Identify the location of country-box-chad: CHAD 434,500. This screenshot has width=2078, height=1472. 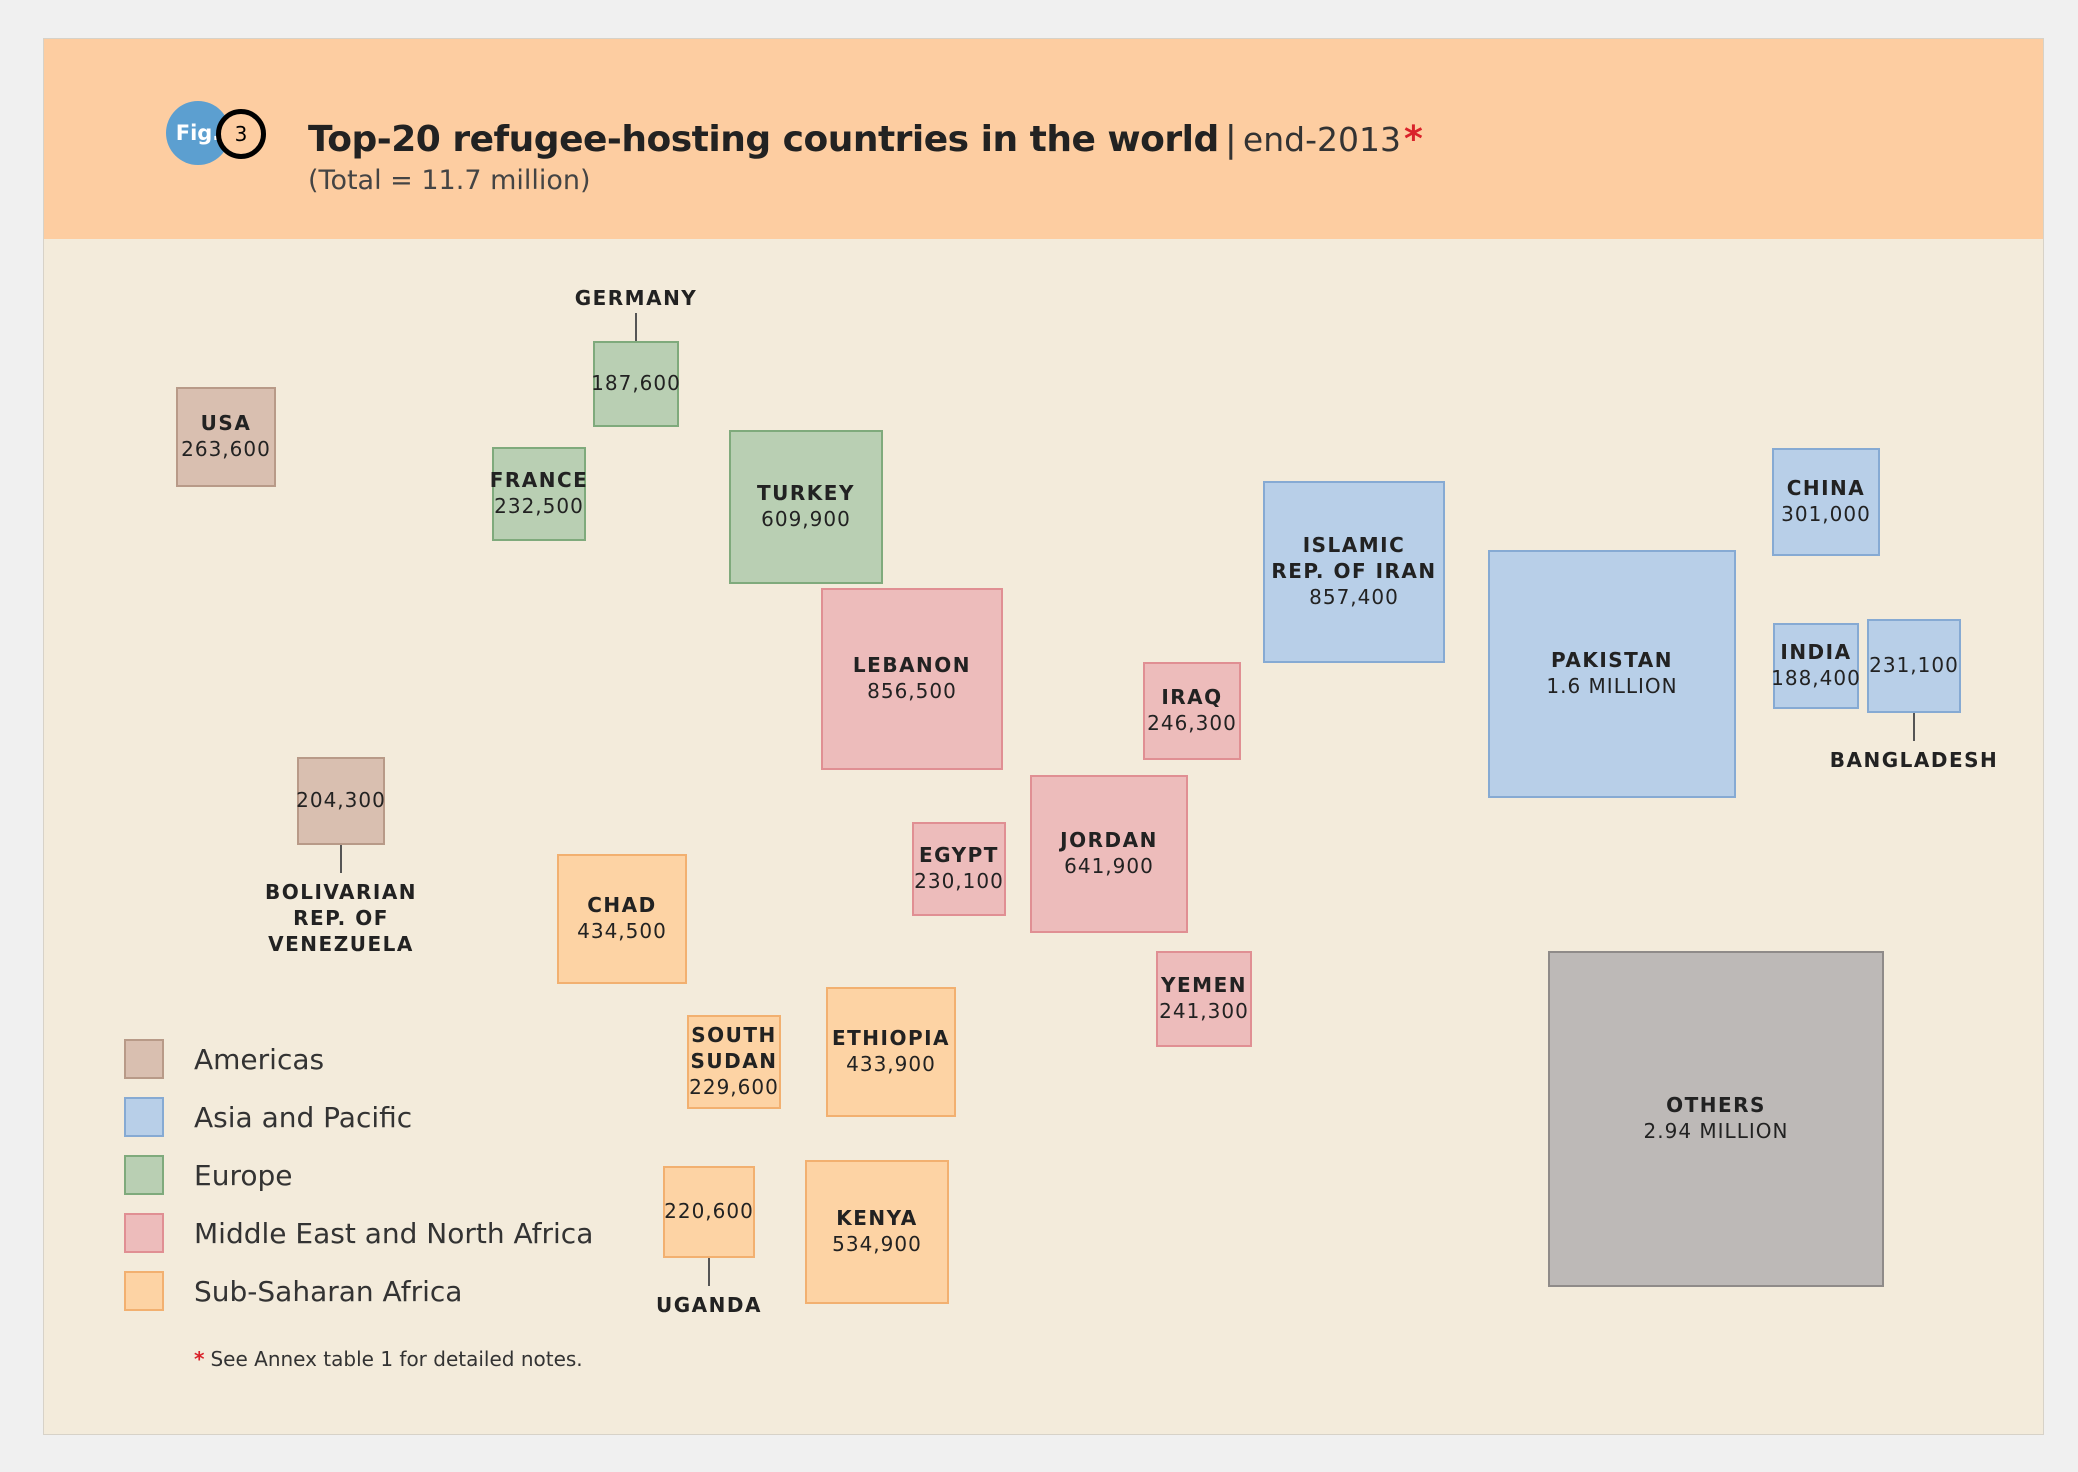
(622, 919).